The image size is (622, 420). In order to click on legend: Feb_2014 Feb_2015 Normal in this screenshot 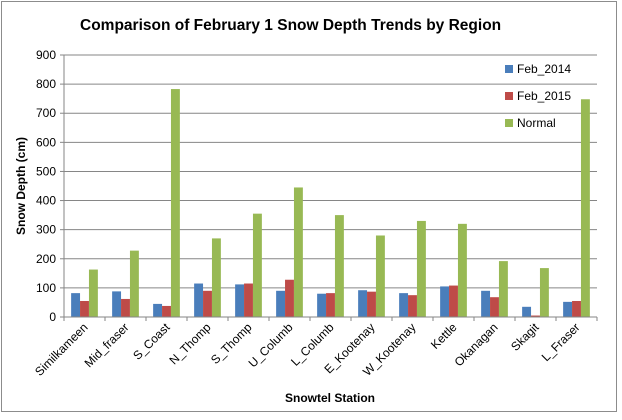, I will do `click(538, 96)`.